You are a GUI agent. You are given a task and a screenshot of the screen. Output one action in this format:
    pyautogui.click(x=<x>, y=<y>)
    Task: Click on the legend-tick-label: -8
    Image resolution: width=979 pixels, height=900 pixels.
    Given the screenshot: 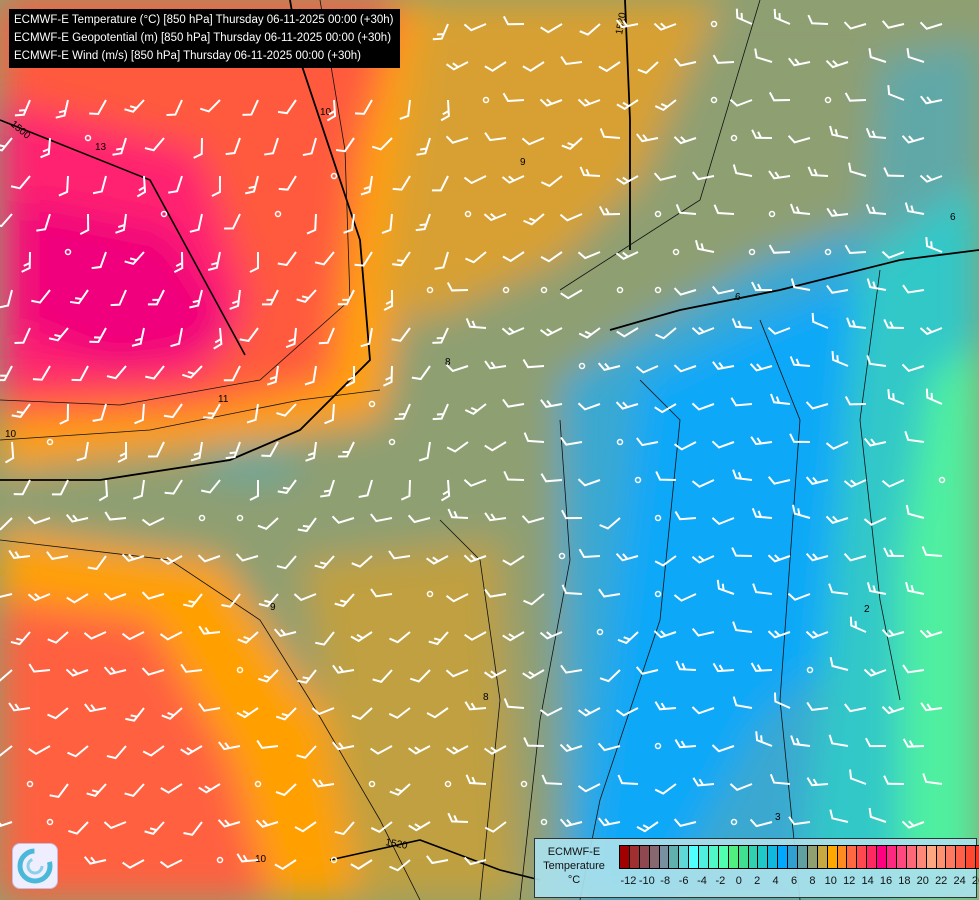 What is the action you would take?
    pyautogui.click(x=665, y=881)
    